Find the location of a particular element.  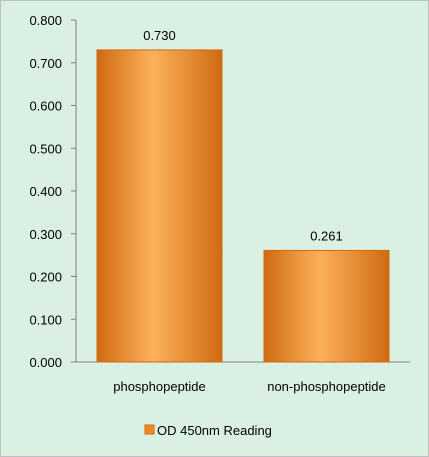

legend-swatch is located at coordinates (149, 429).